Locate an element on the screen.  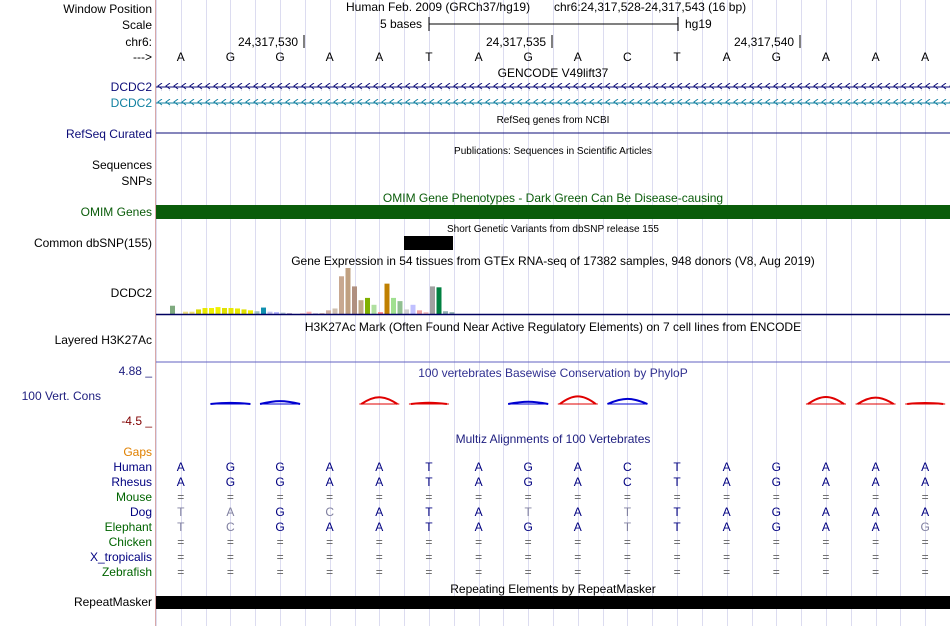
gencode-strand-arrows is located at coordinates (553, 87).